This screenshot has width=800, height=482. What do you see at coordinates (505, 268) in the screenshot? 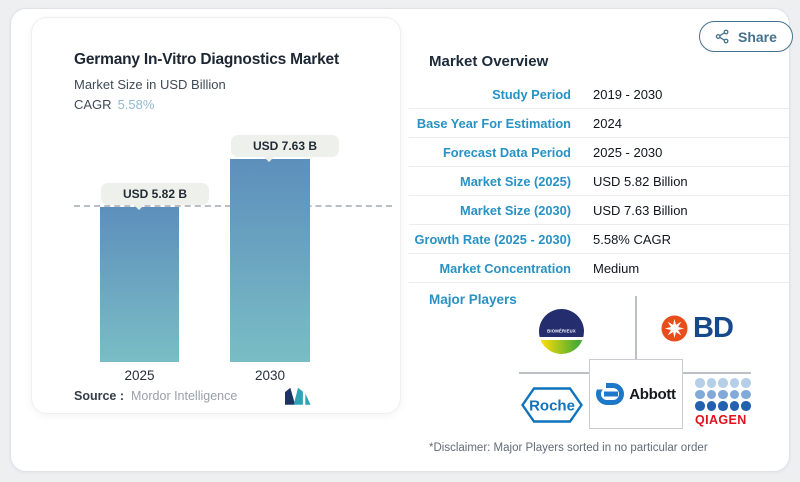
I see `row-label: Market Concentration` at bounding box center [505, 268].